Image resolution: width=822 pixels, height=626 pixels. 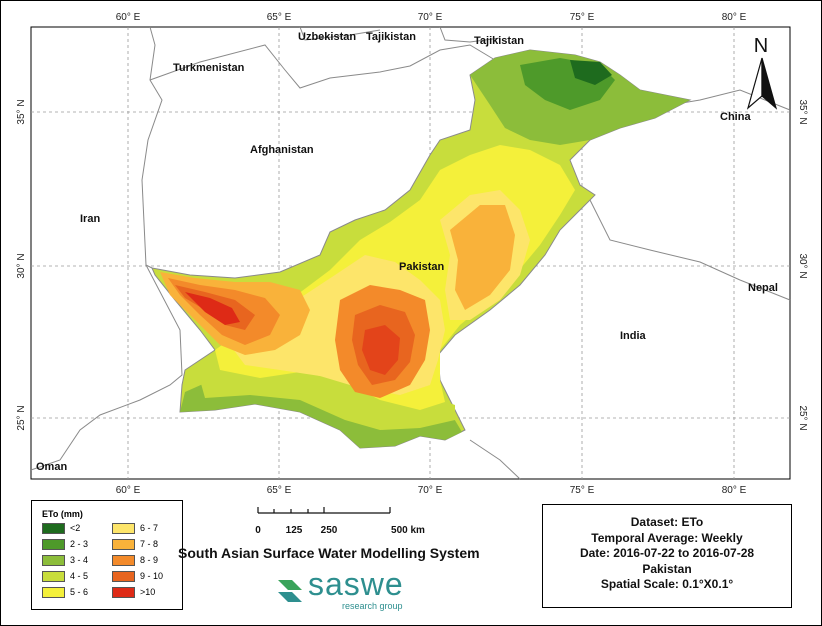 I want to click on label-pakistan: Pakistan, so click(x=422, y=267).